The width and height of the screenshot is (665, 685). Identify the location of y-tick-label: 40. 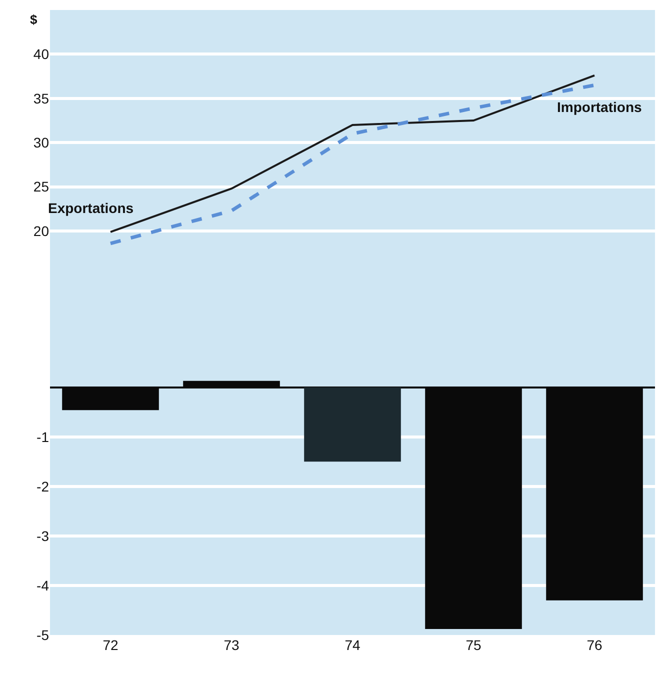
(41, 54).